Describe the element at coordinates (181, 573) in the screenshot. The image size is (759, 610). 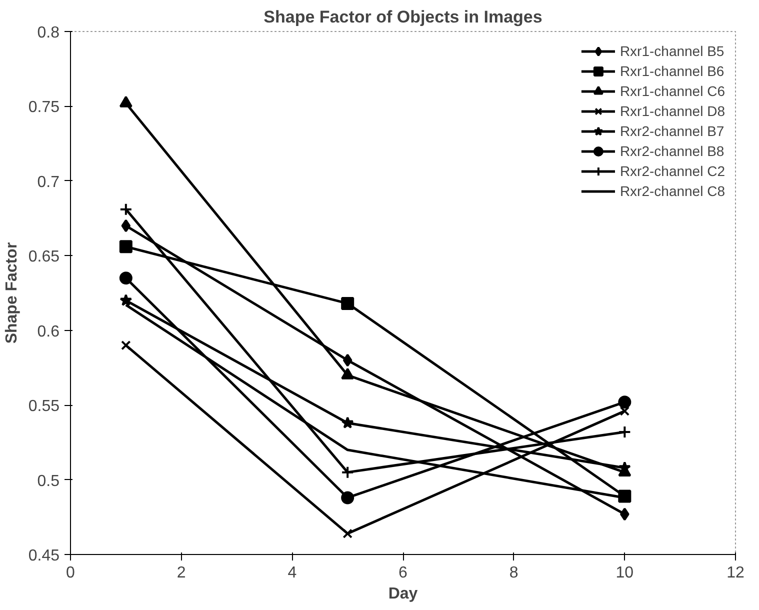
I see `x-tick-label: 2` at that location.